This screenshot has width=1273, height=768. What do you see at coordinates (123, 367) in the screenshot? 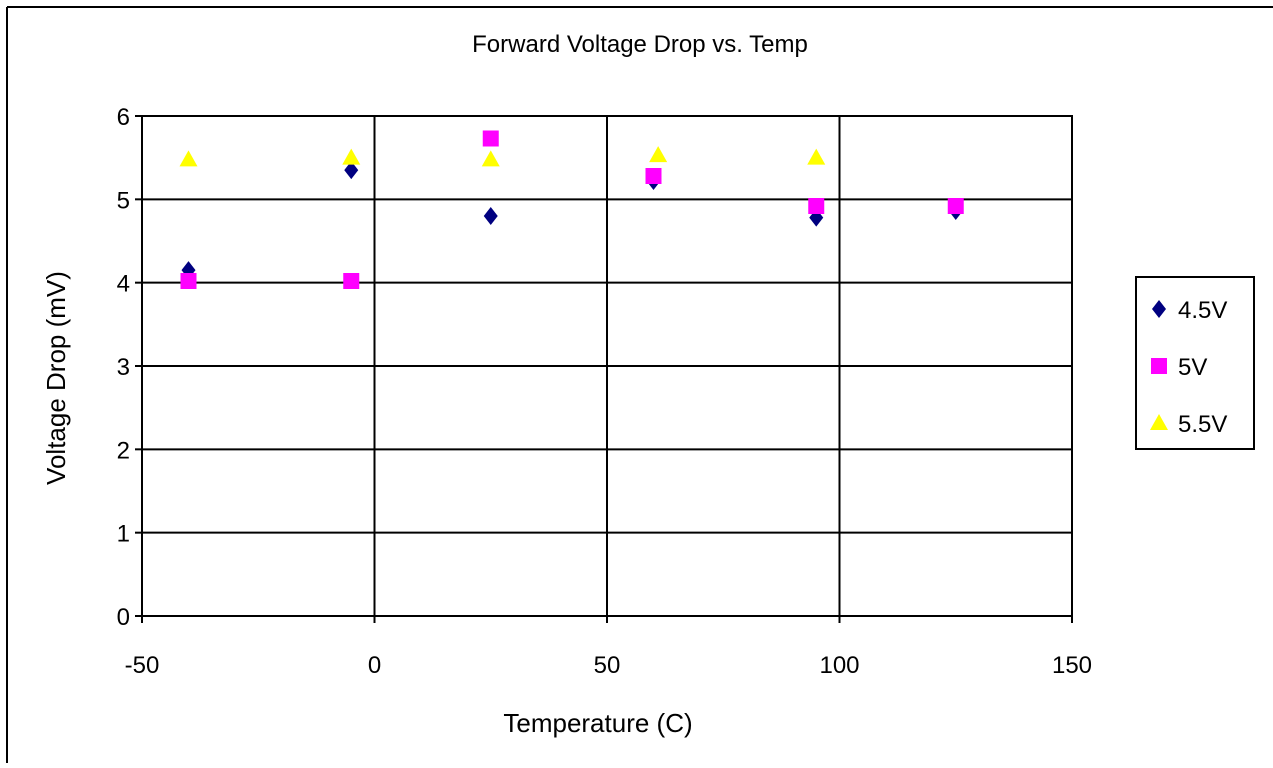
I see `y-tick-label: 3` at bounding box center [123, 367].